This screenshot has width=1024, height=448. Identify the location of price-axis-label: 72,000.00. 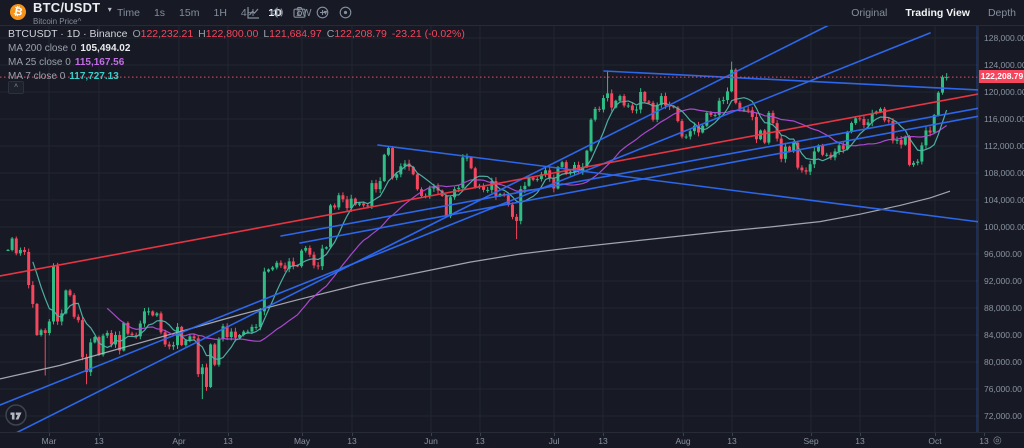
(1003, 416).